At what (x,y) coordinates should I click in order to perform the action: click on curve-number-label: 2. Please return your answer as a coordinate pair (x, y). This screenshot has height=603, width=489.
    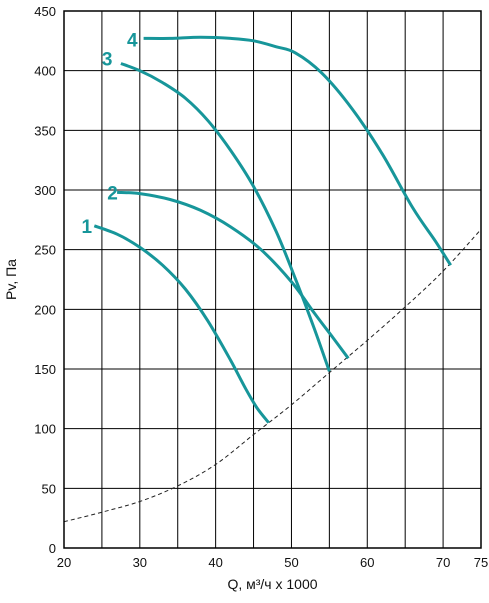
    Looking at the image, I should click on (112, 193).